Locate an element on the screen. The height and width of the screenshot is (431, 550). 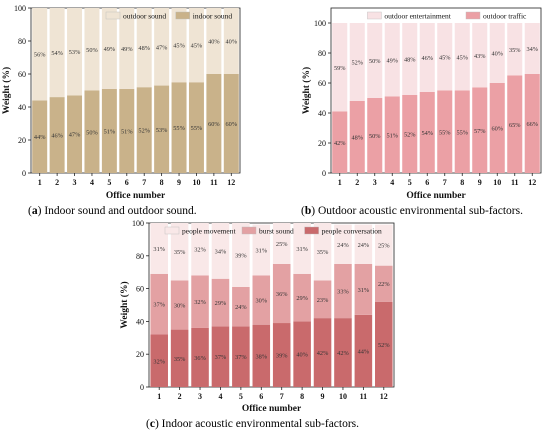
data-label: 57% is located at coordinates (480, 131).